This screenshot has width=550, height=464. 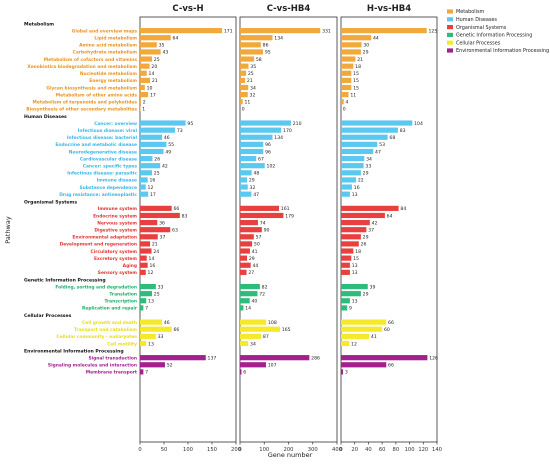 I want to click on bar-value-label: 30, so click(x=366, y=46).